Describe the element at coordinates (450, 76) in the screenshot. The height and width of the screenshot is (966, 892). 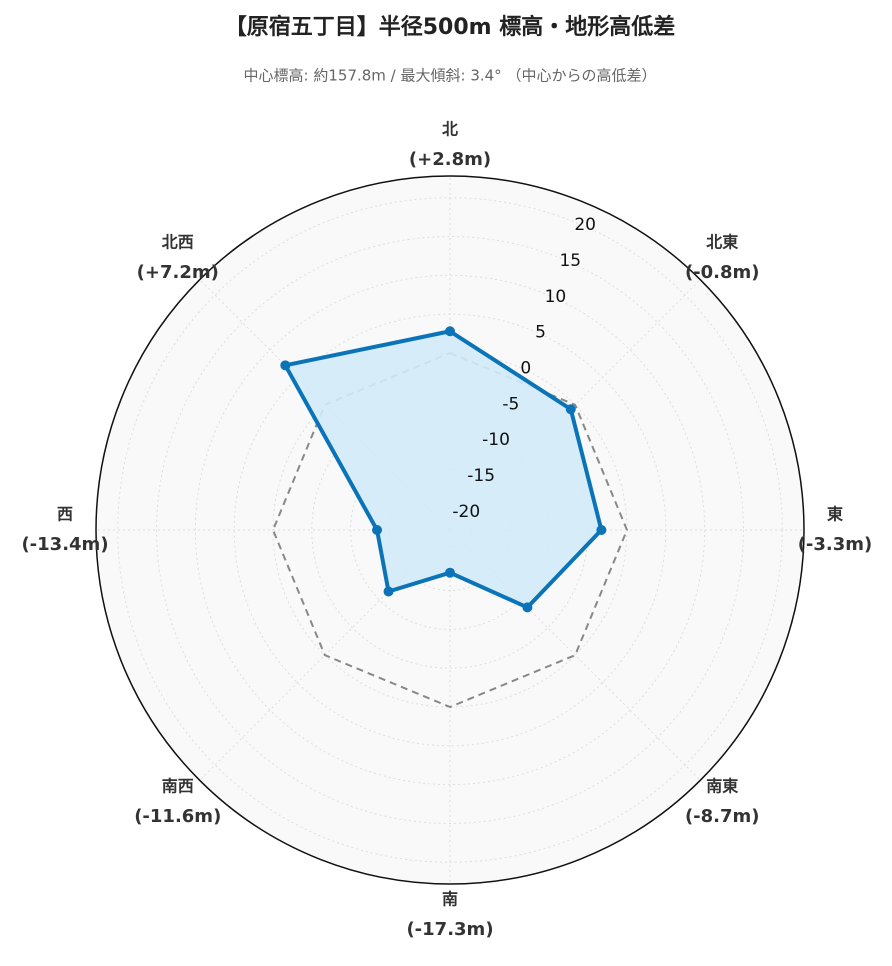
I see `chart-subtitle: 中心標高: 約157.8m / 最大傾斜: 3.4° （中心からの高低差）` at that location.